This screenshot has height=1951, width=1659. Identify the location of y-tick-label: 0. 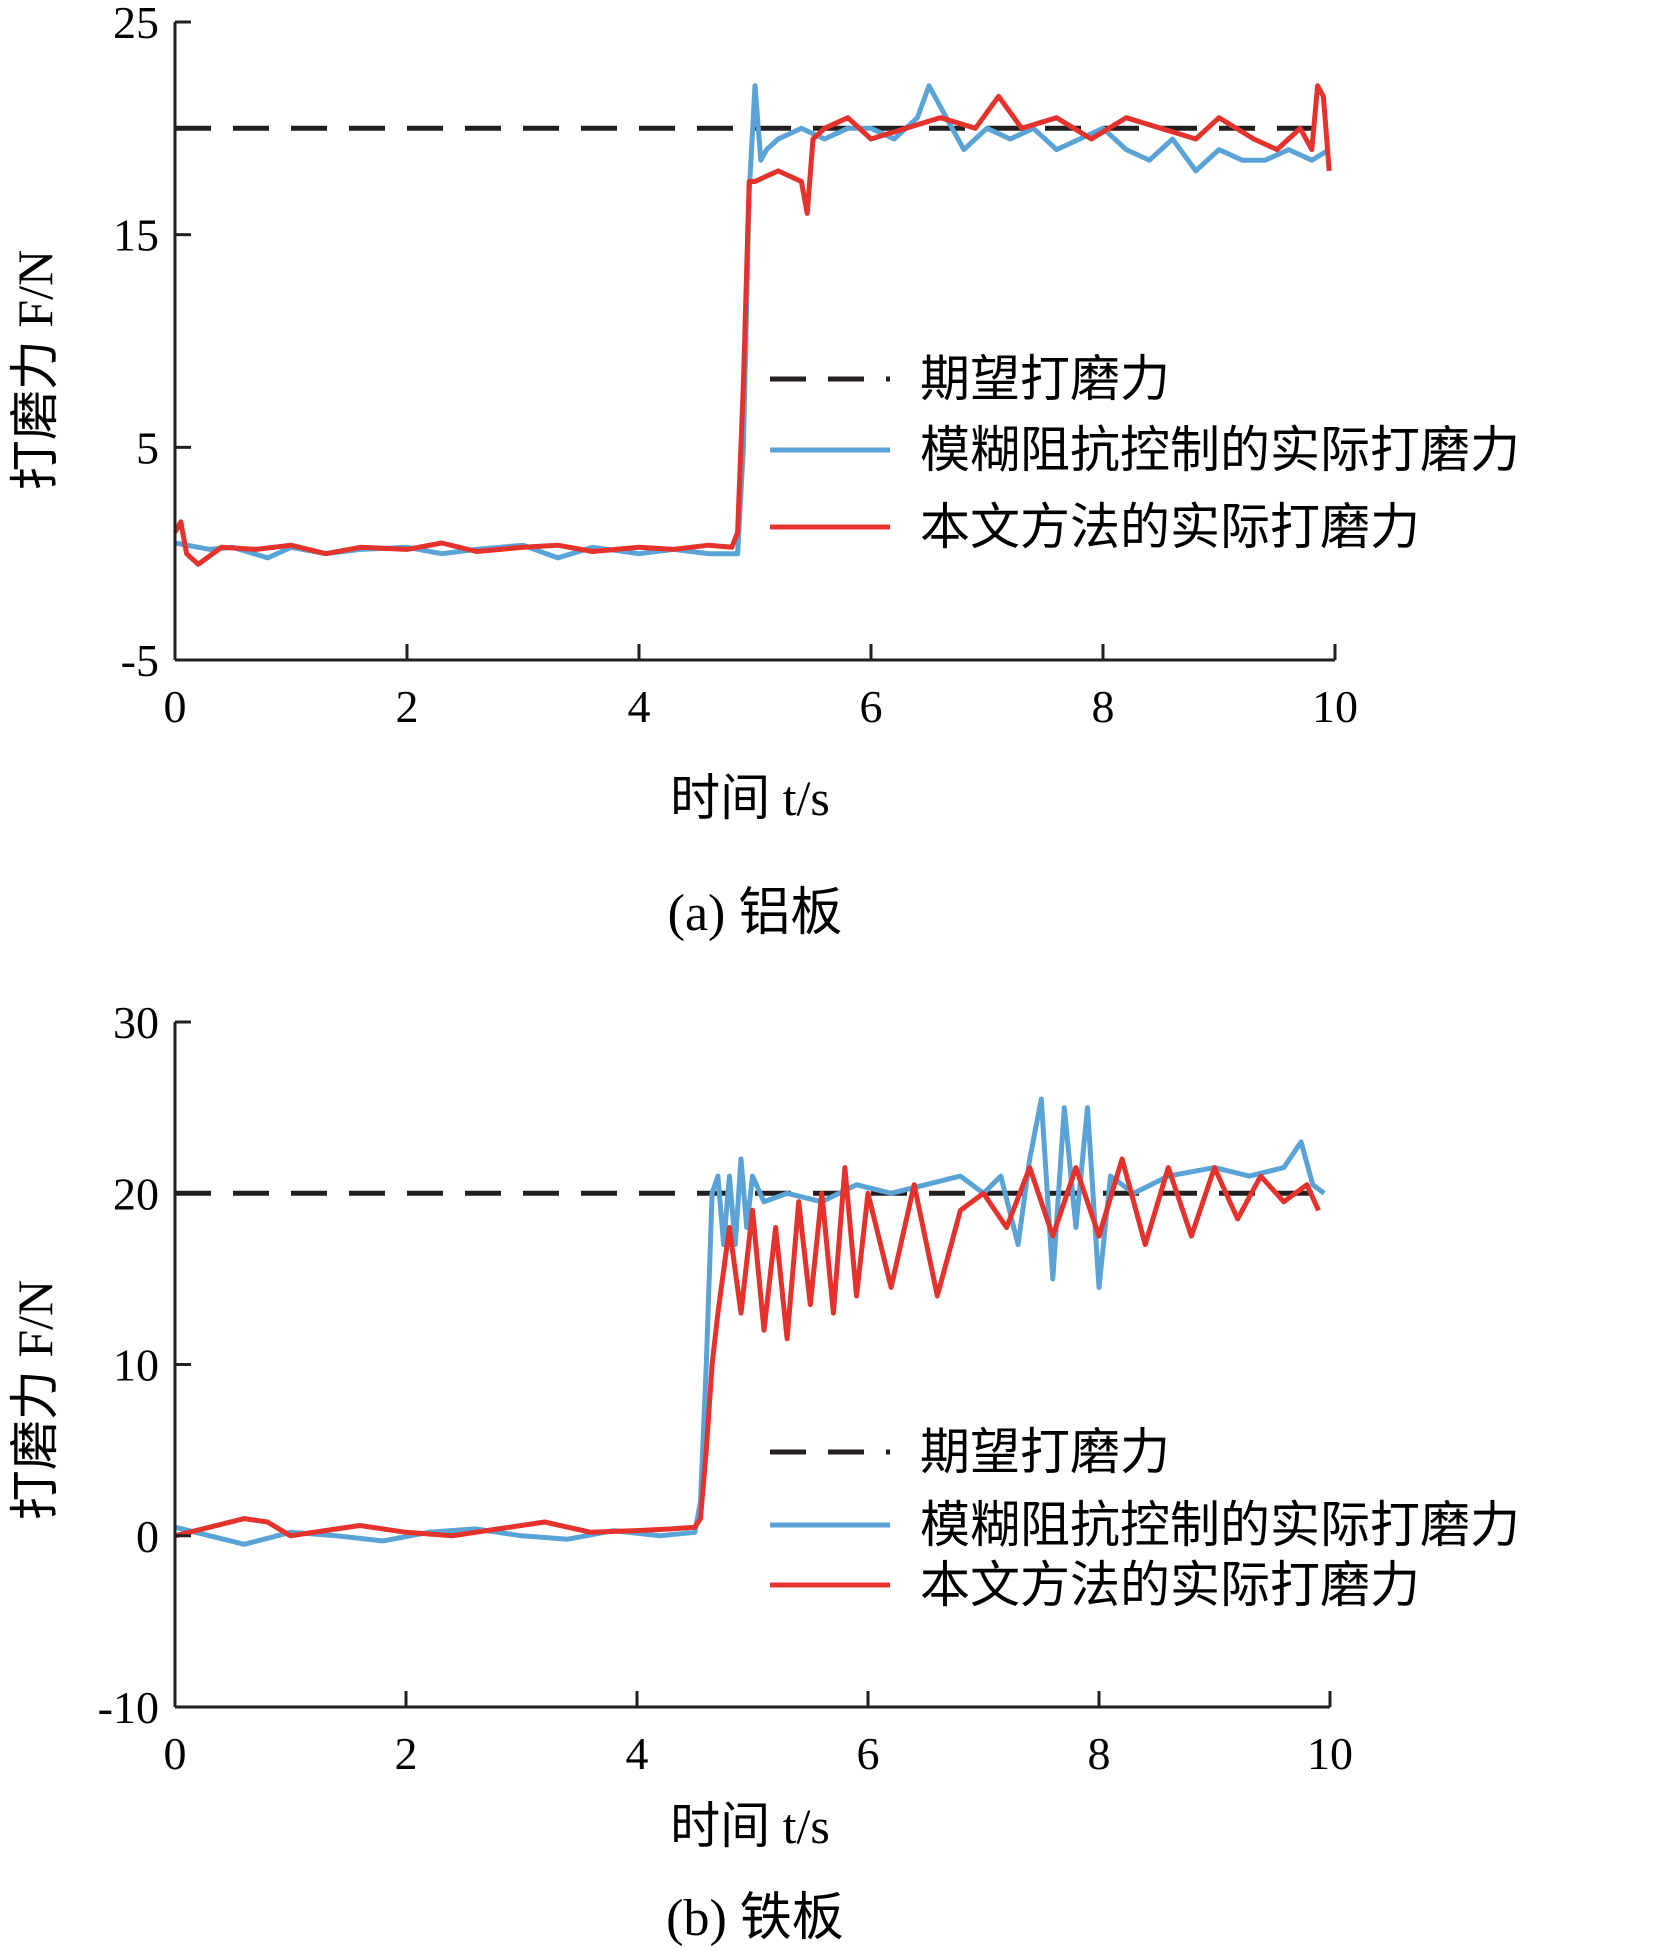
(147, 1536).